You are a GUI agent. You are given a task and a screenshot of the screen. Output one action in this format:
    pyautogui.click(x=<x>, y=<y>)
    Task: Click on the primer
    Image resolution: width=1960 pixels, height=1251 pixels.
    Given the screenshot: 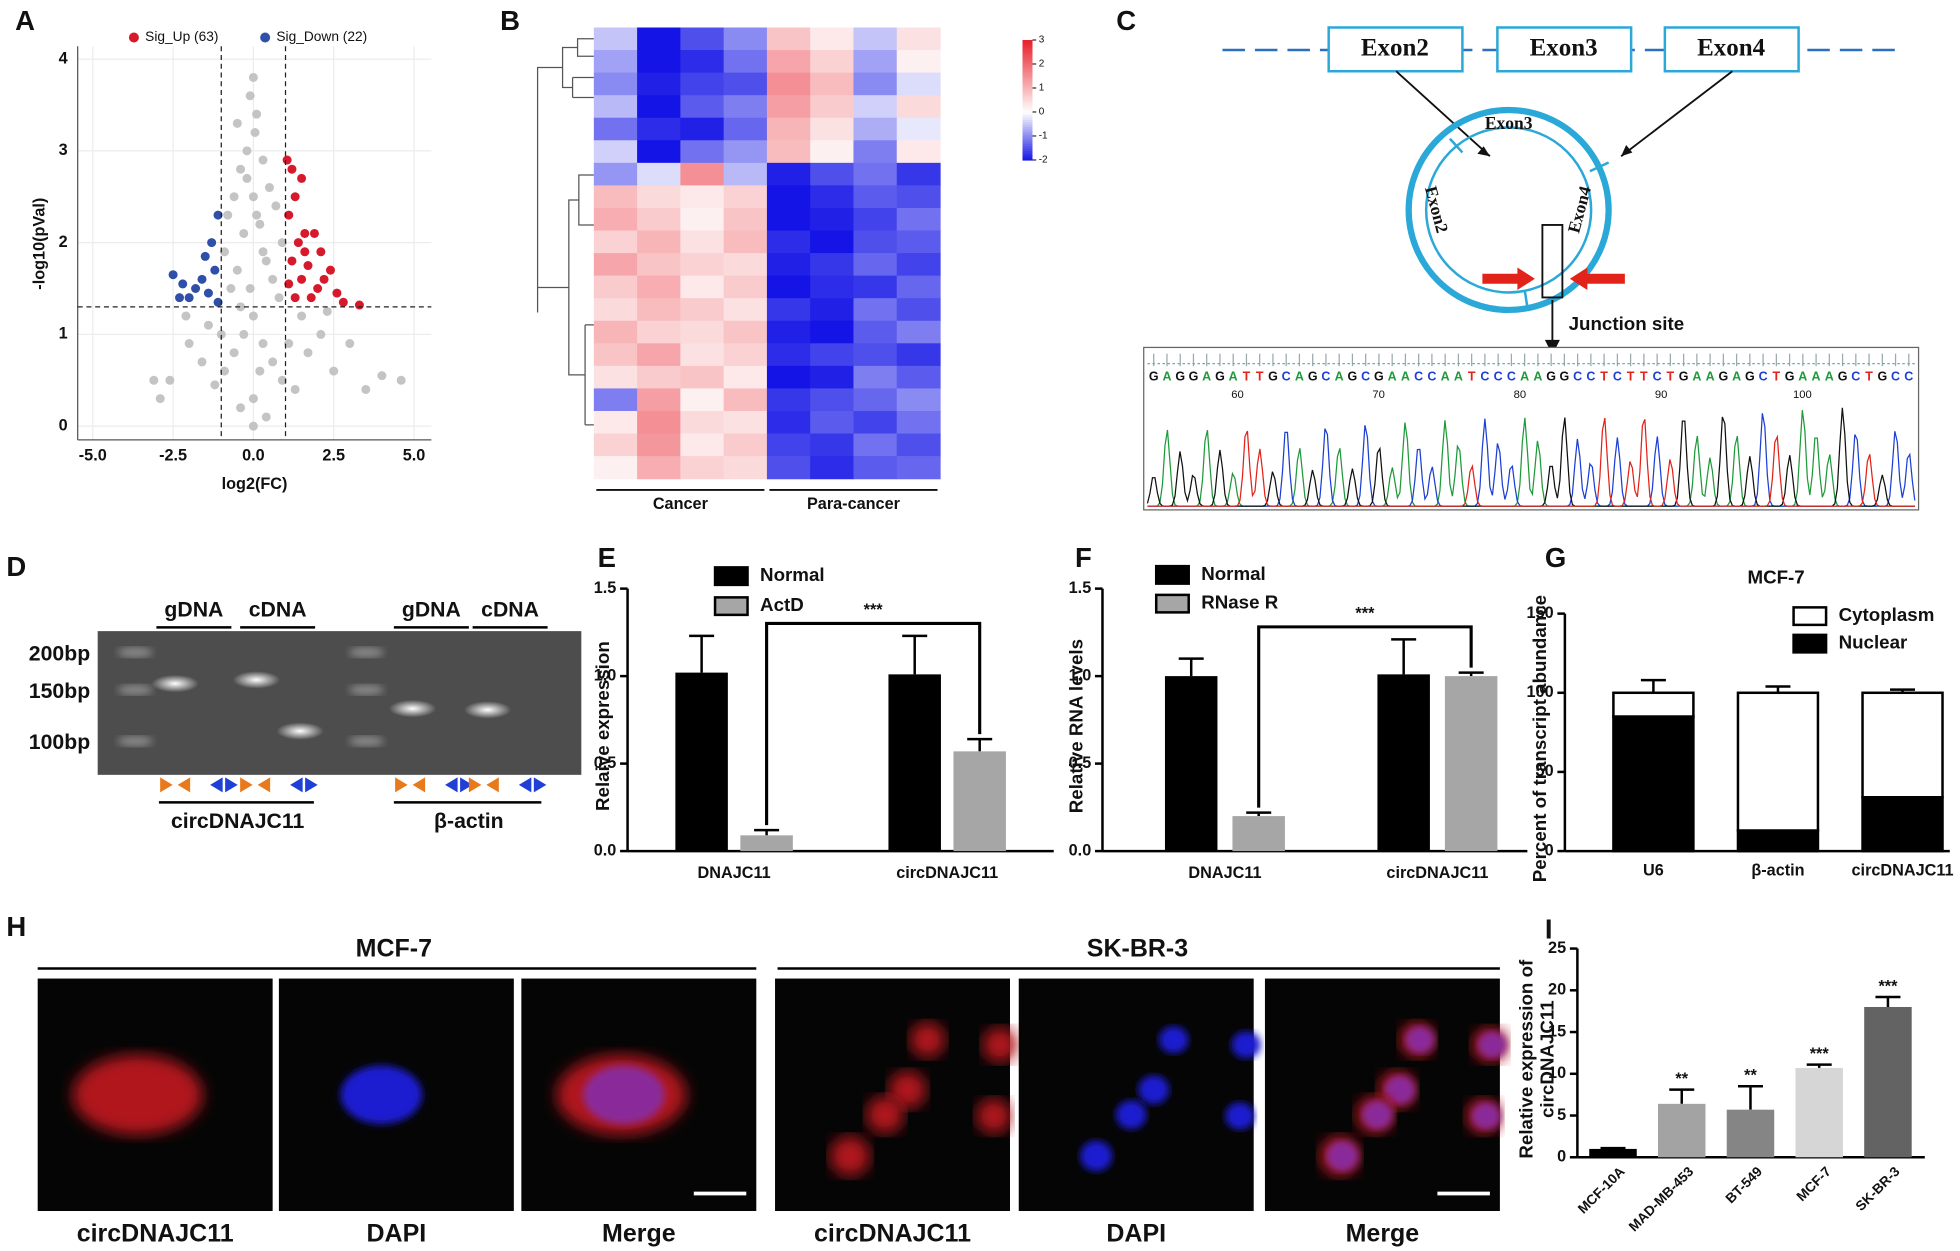 What is the action you would take?
    pyautogui.click(x=459, y=785)
    